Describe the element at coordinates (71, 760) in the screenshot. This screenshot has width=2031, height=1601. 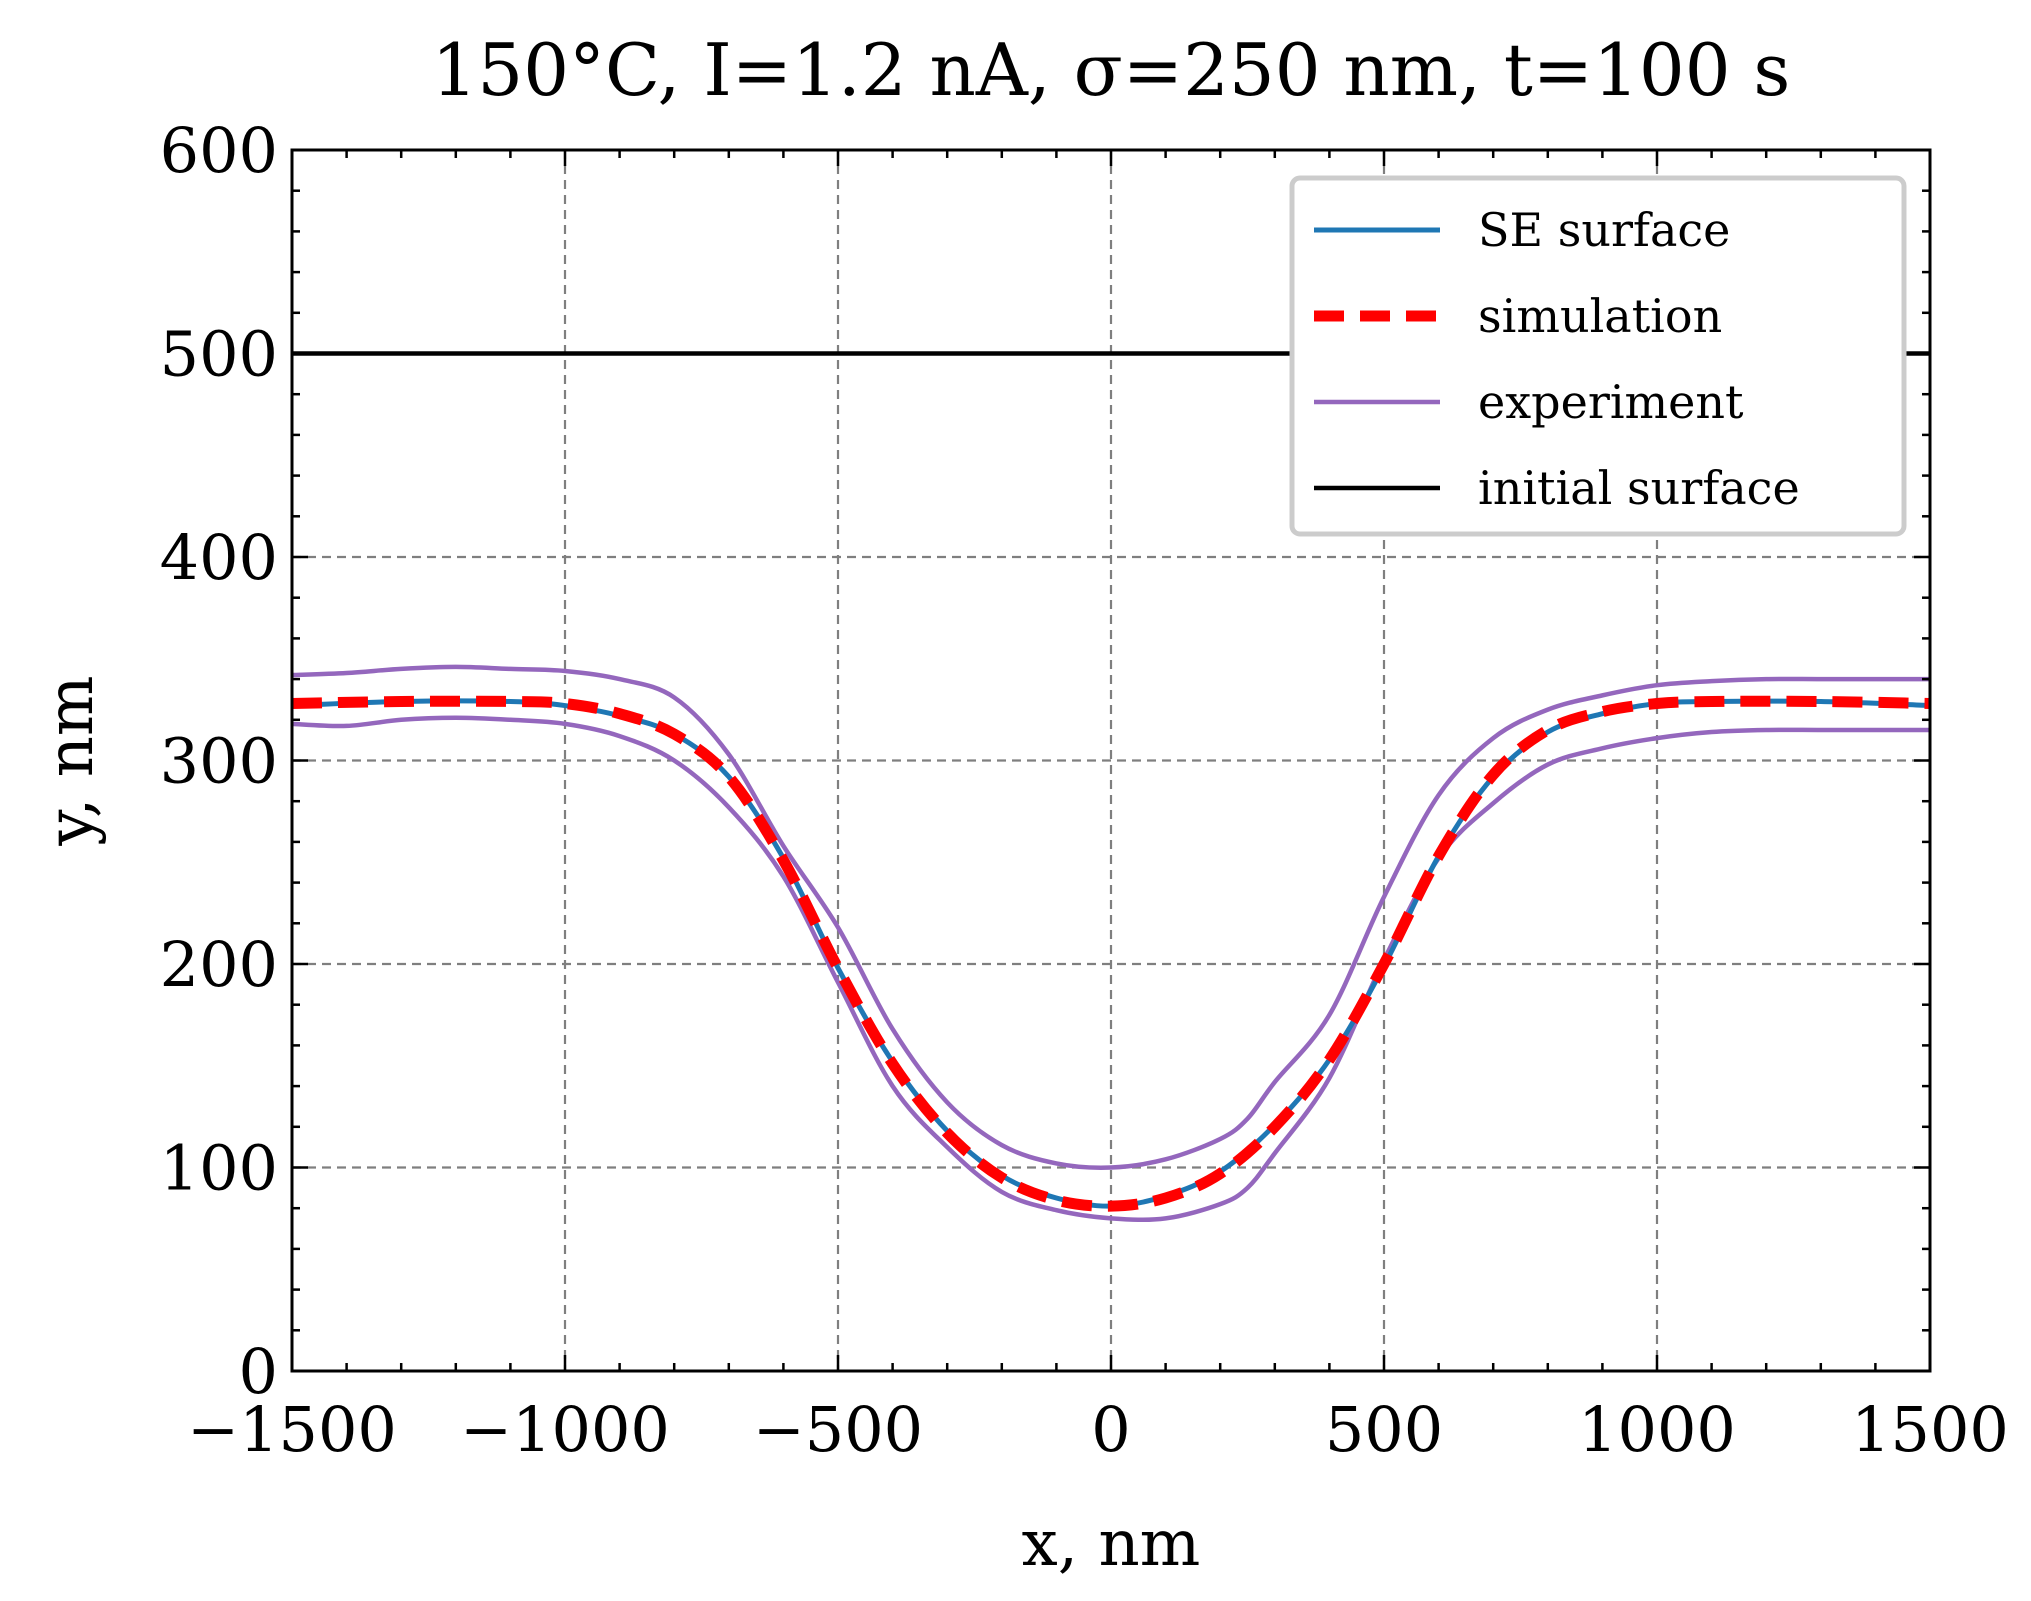
I see `y-axis-label: y, nm` at that location.